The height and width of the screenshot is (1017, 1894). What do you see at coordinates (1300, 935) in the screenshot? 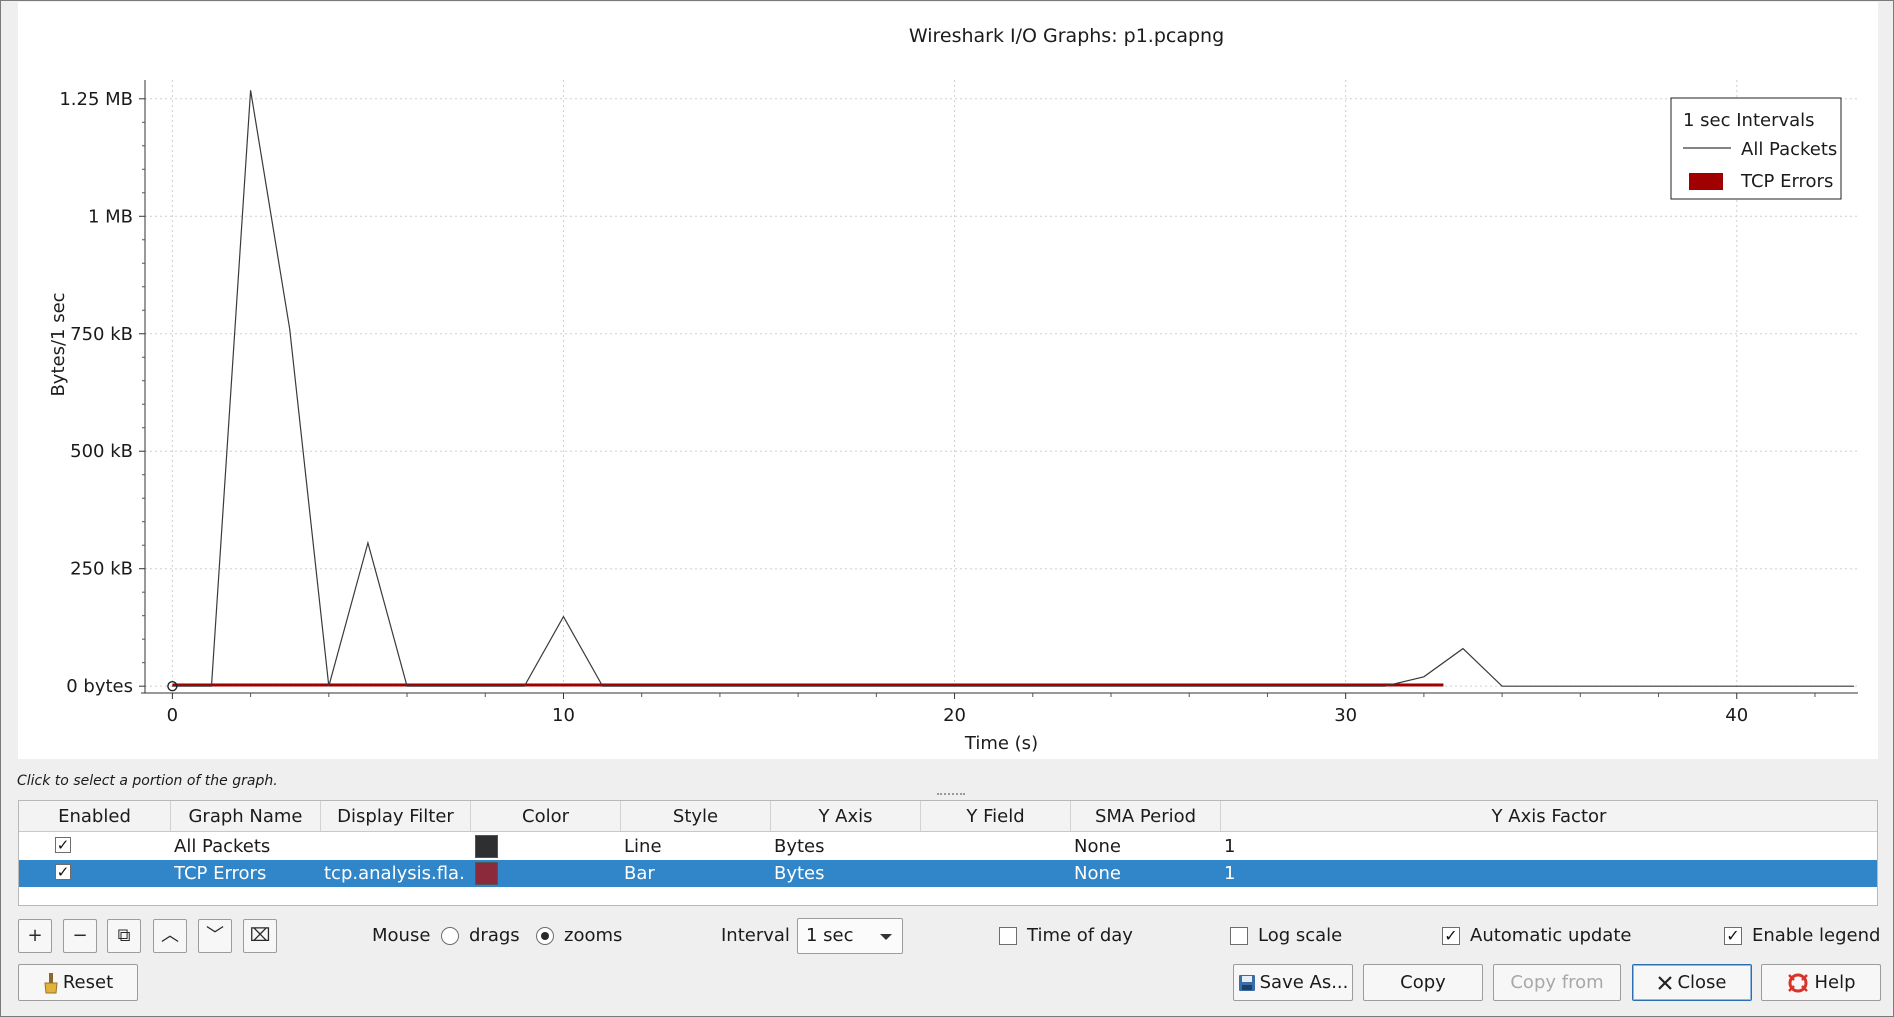
I see `log-scale-label: Log scale` at bounding box center [1300, 935].